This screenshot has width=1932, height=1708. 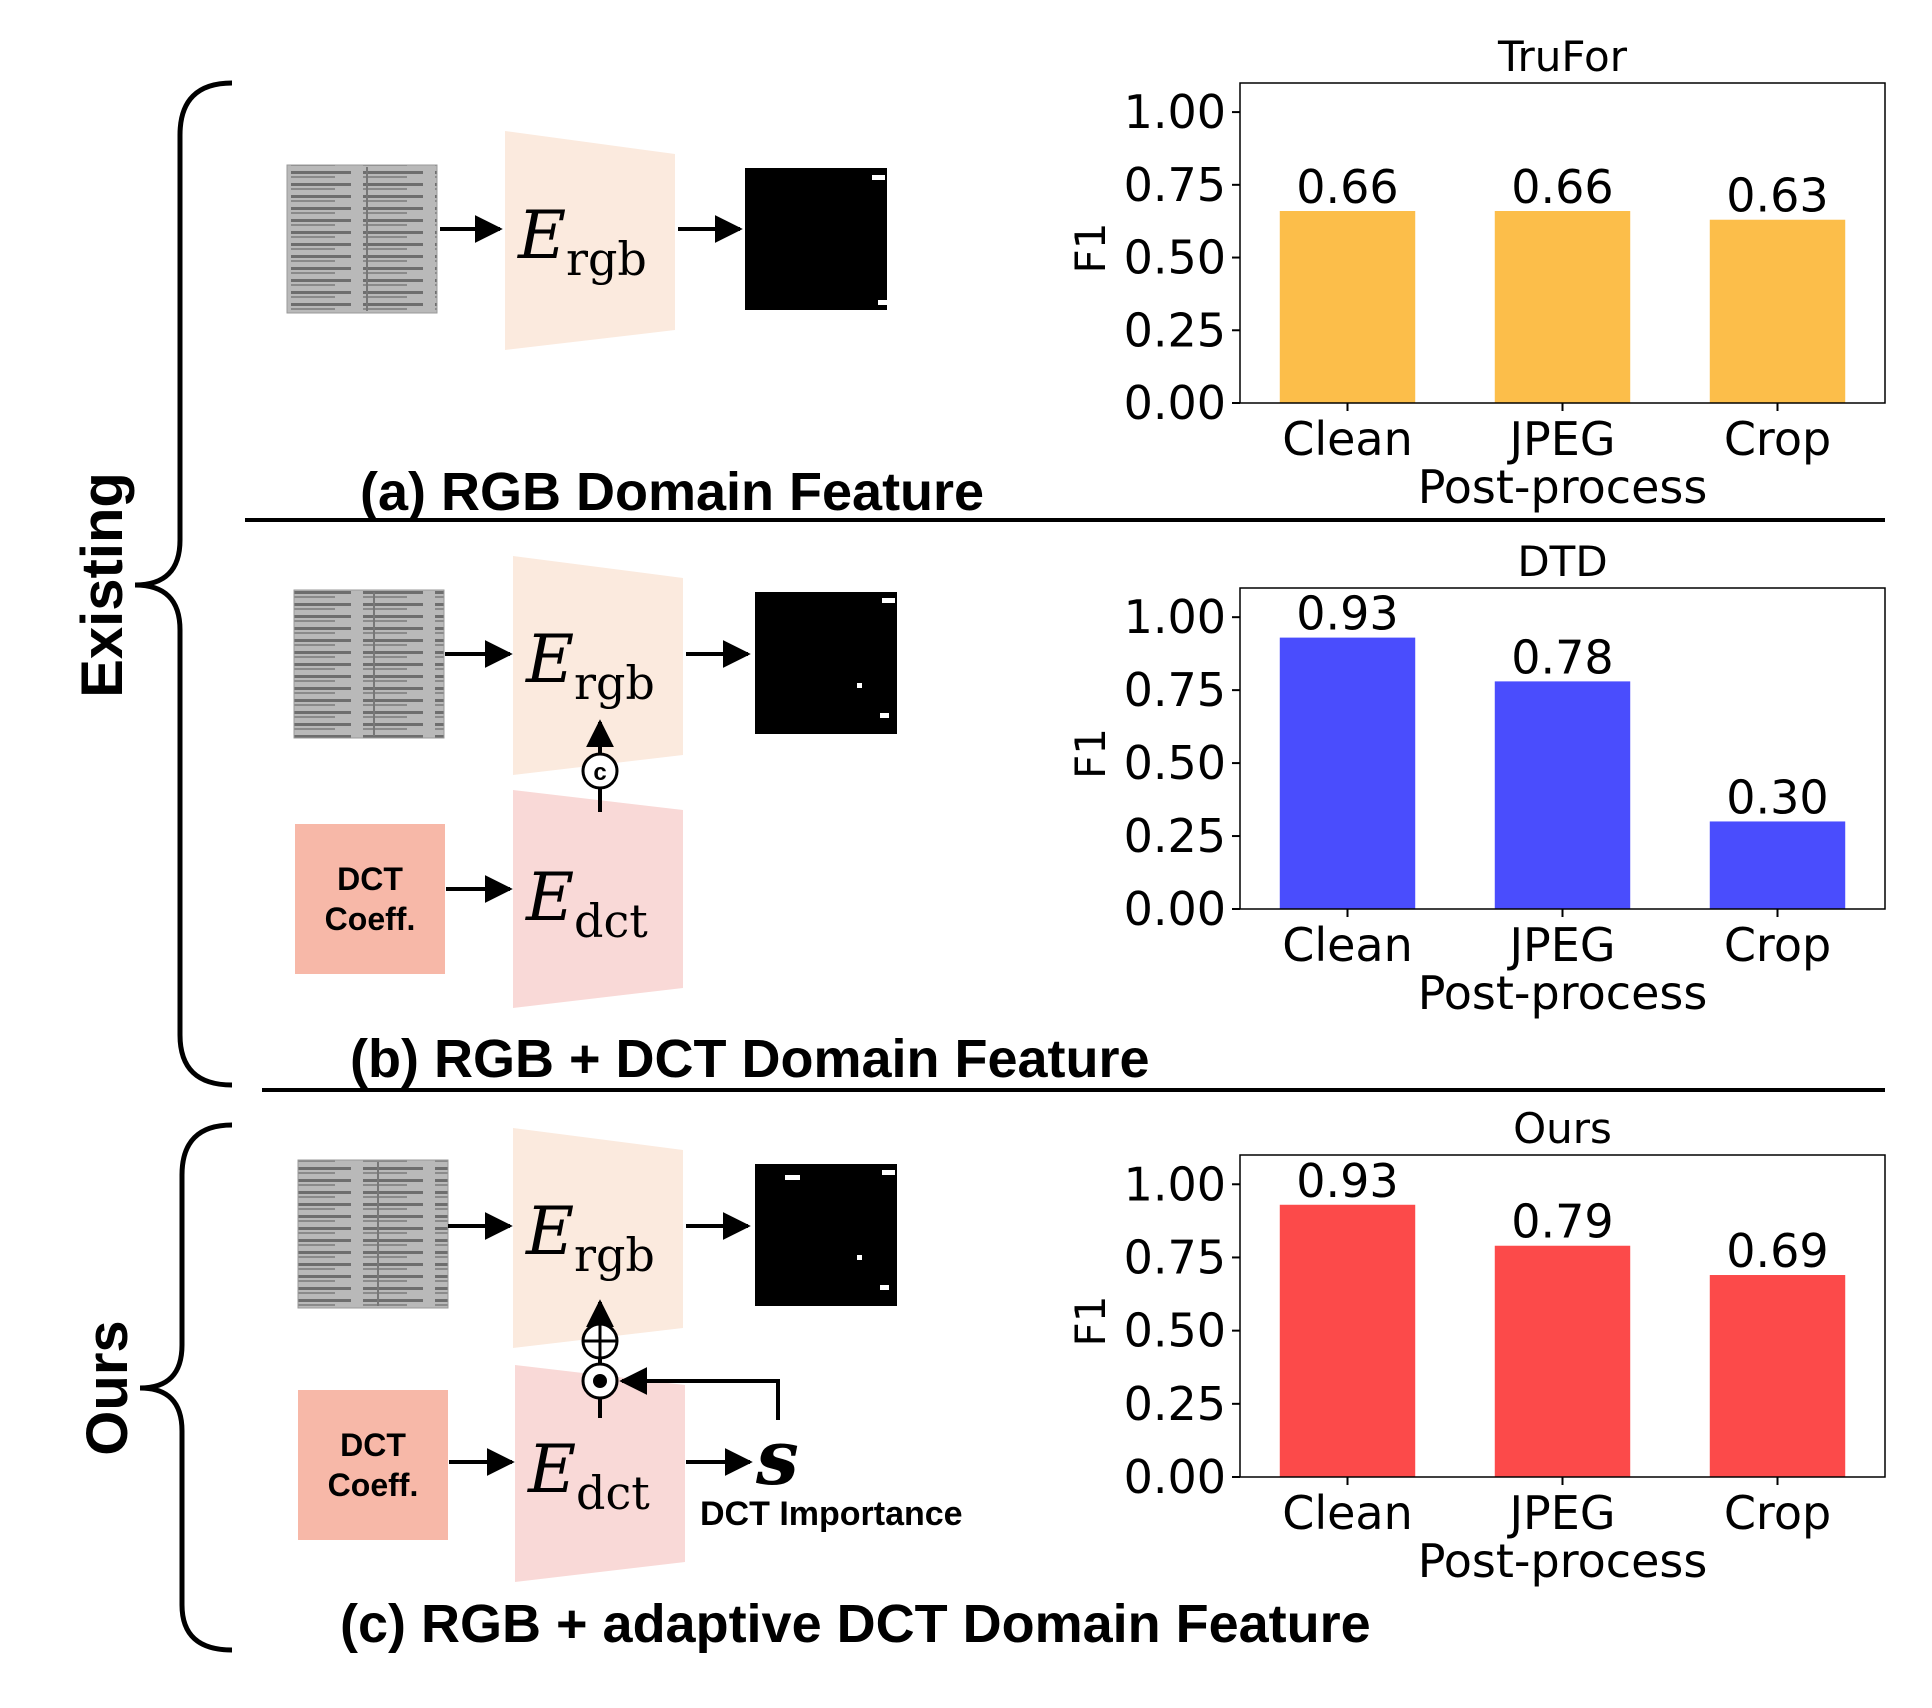 I want to click on importance-label: DCT Importance, so click(x=831, y=1514).